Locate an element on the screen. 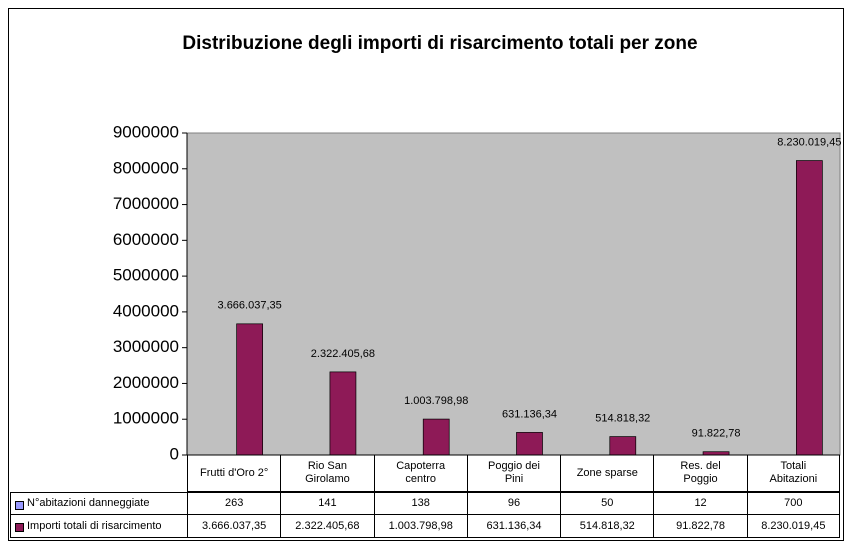 This screenshot has width=852, height=546. table-legend: N°abitazioni danneggiate is located at coordinates (98, 503).